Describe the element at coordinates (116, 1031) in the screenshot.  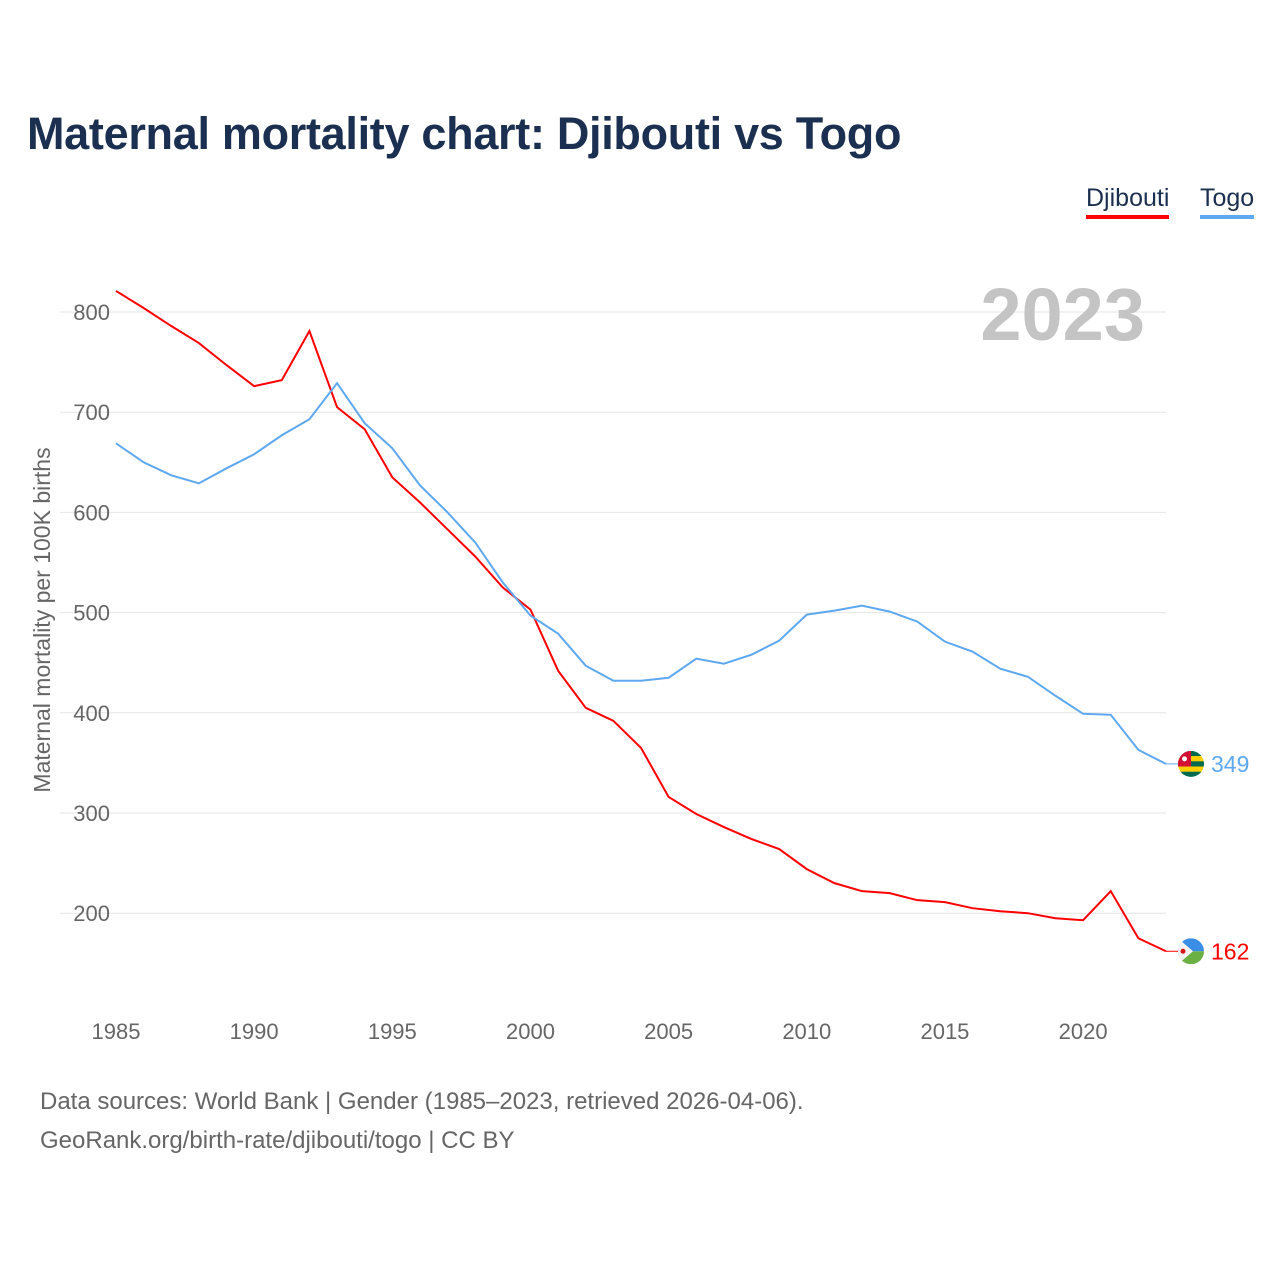
I see `x-tick-label: 1985` at that location.